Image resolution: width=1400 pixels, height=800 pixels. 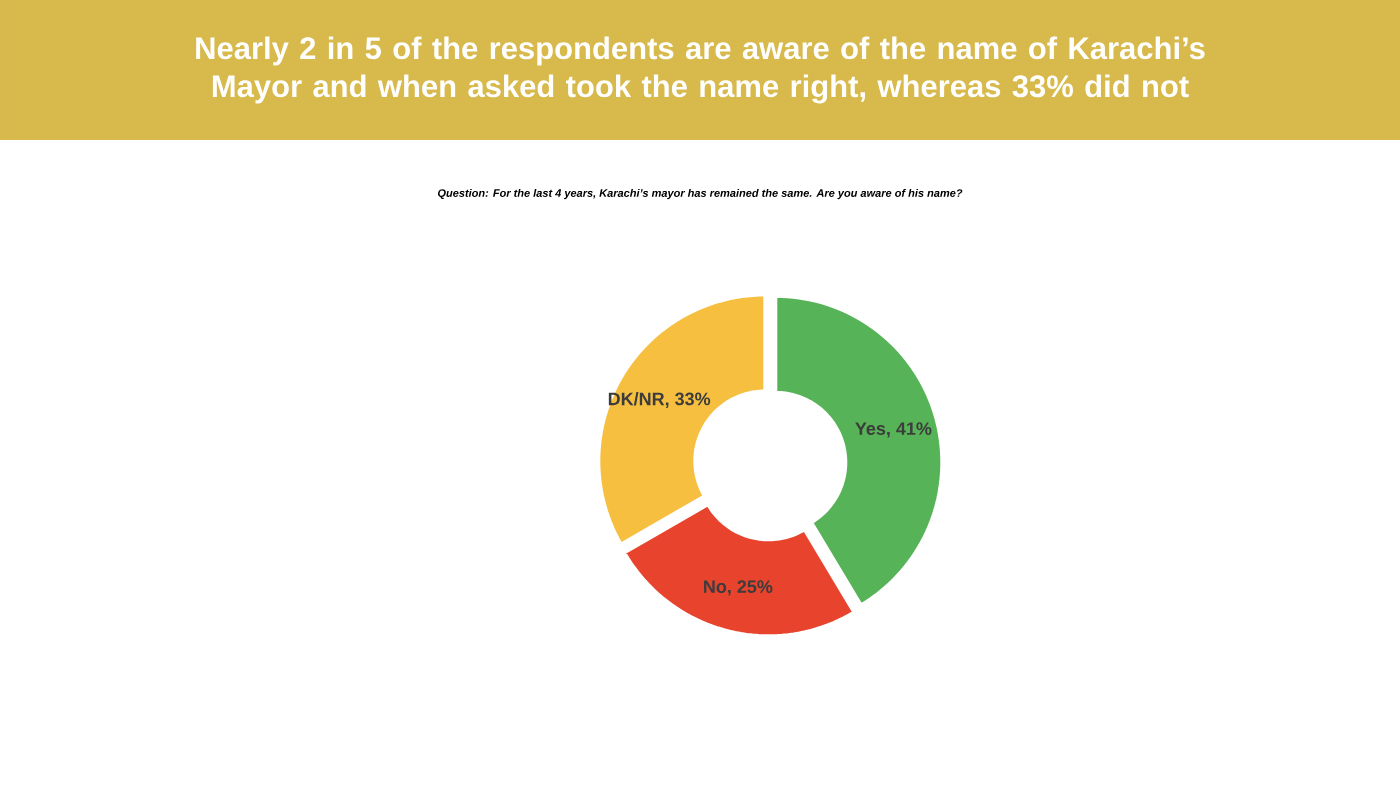 I want to click on chart-title: Nearly 2 in 5 of the respondents are aware of the name of Karachi’s Mayor and when asked took the name right, whereas 33% did not, so click(x=700, y=70).